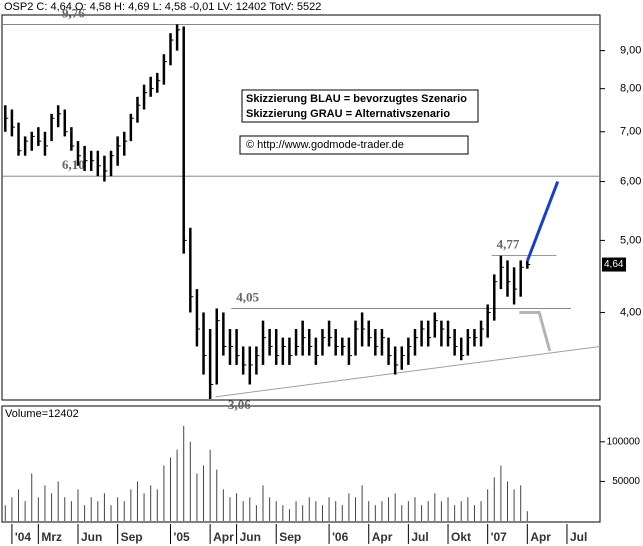  Describe the element at coordinates (51, 537) in the screenshot. I see `x-tick-label: Mrz` at that location.